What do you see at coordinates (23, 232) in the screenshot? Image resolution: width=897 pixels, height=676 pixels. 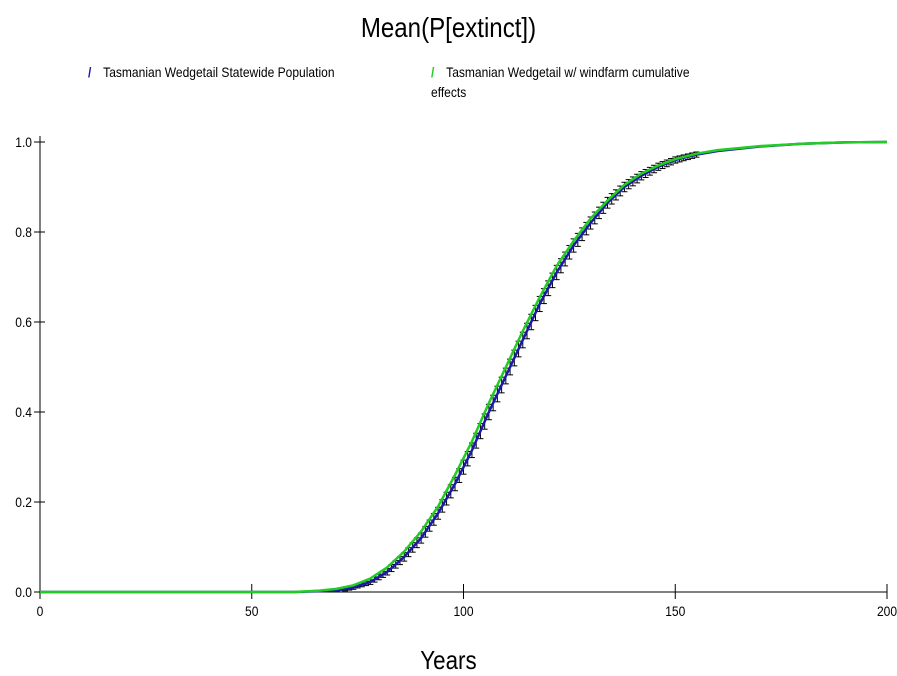 I see `y-tick-label: 0.8` at bounding box center [23, 232].